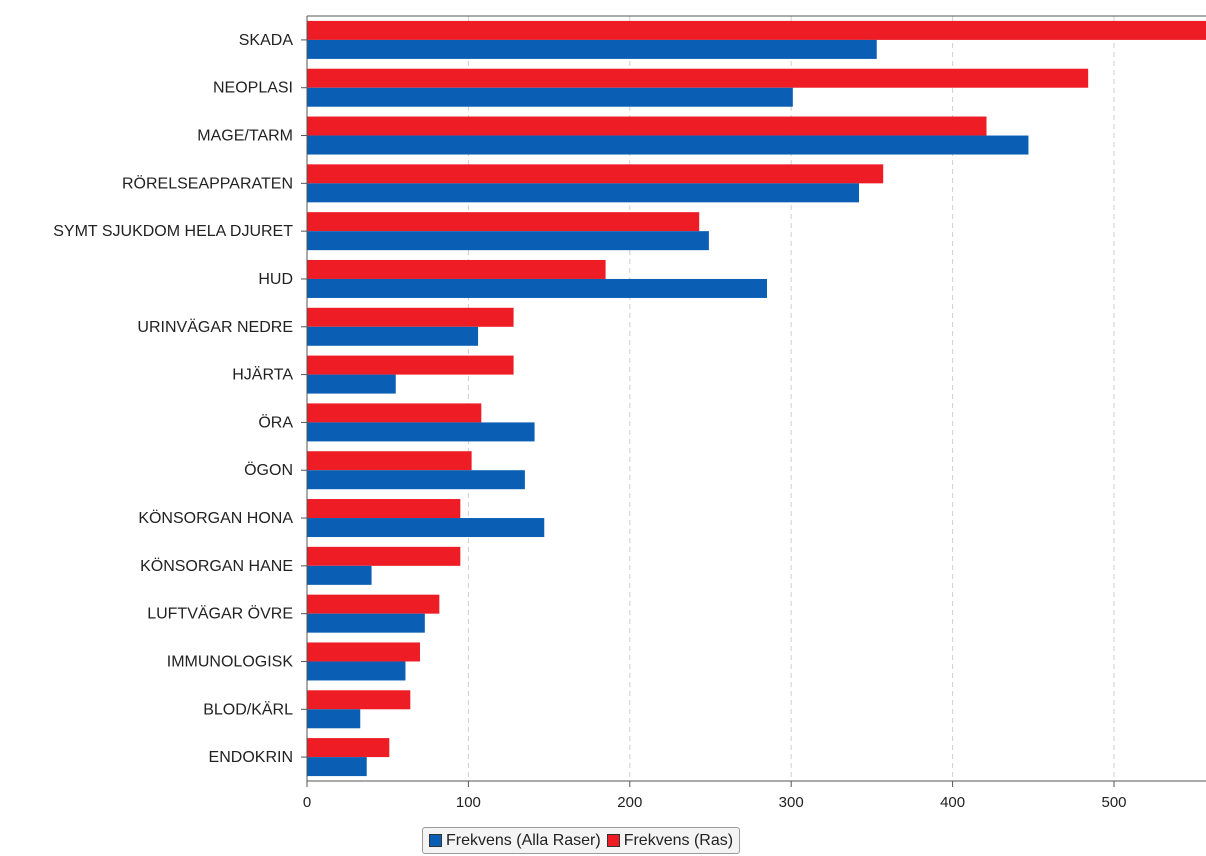 This screenshot has height=856, width=1206. What do you see at coordinates (207, 183) in the screenshot?
I see `category-label-3: RÖRELSEAPPARATEN` at bounding box center [207, 183].